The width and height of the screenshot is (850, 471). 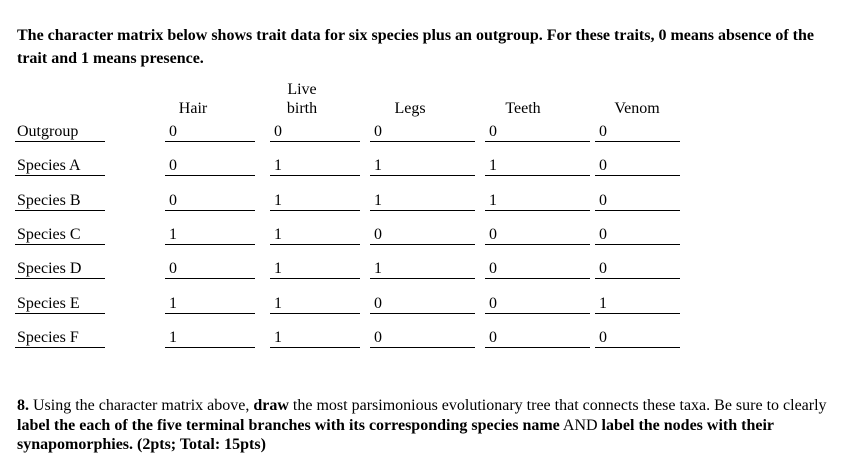 What do you see at coordinates (60, 201) in the screenshot?
I see `taxon-name: Species B` at bounding box center [60, 201].